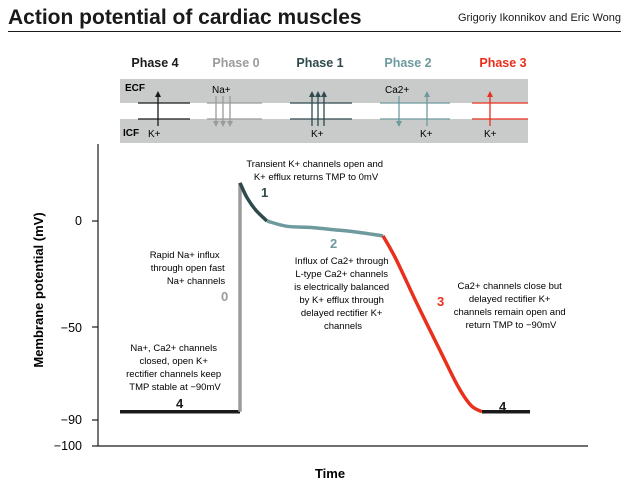 The width and height of the screenshot is (629, 486). Describe the element at coordinates (95, 333) in the screenshot. I see `y-axis-ticks` at that location.